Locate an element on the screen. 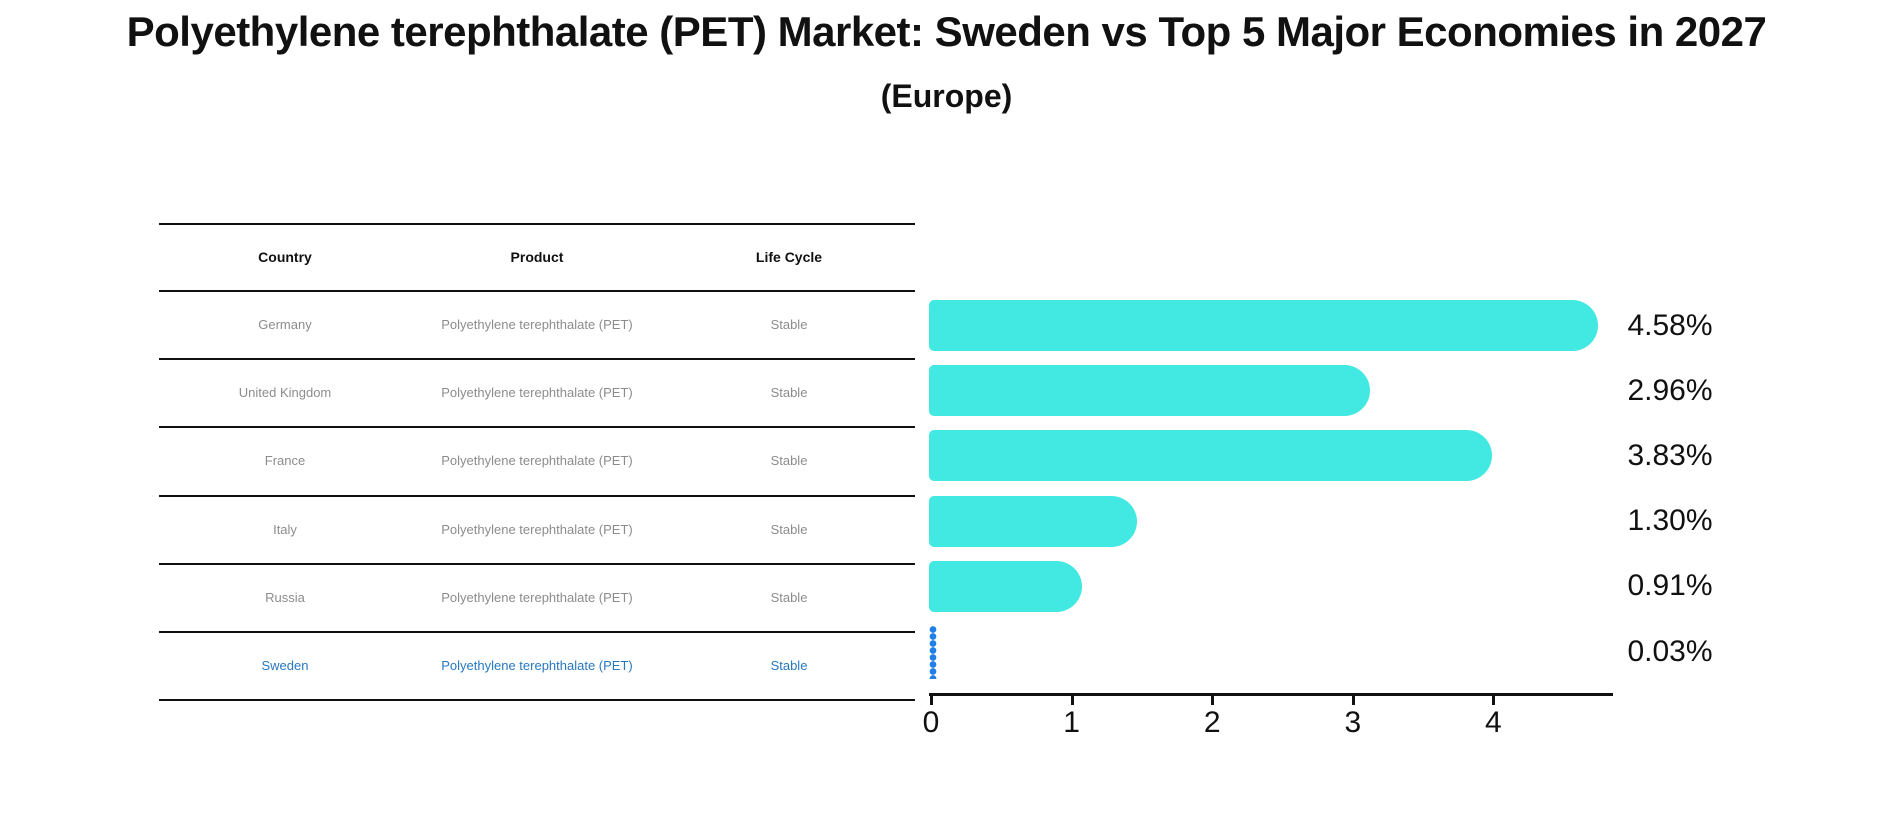  bar-russia is located at coordinates (1005, 586).